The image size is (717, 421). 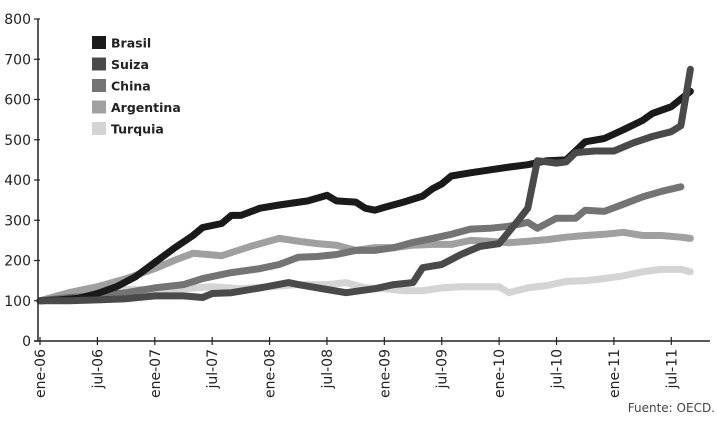 What do you see at coordinates (99, 128) in the screenshot?
I see `legend-swatch-turquia` at bounding box center [99, 128].